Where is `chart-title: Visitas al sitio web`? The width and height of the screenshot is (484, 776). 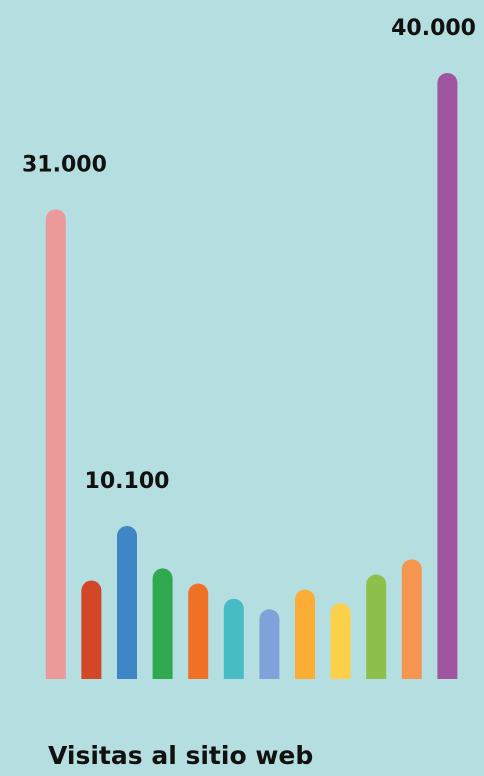 chart-title: Visitas al sitio web is located at coordinates (180, 755).